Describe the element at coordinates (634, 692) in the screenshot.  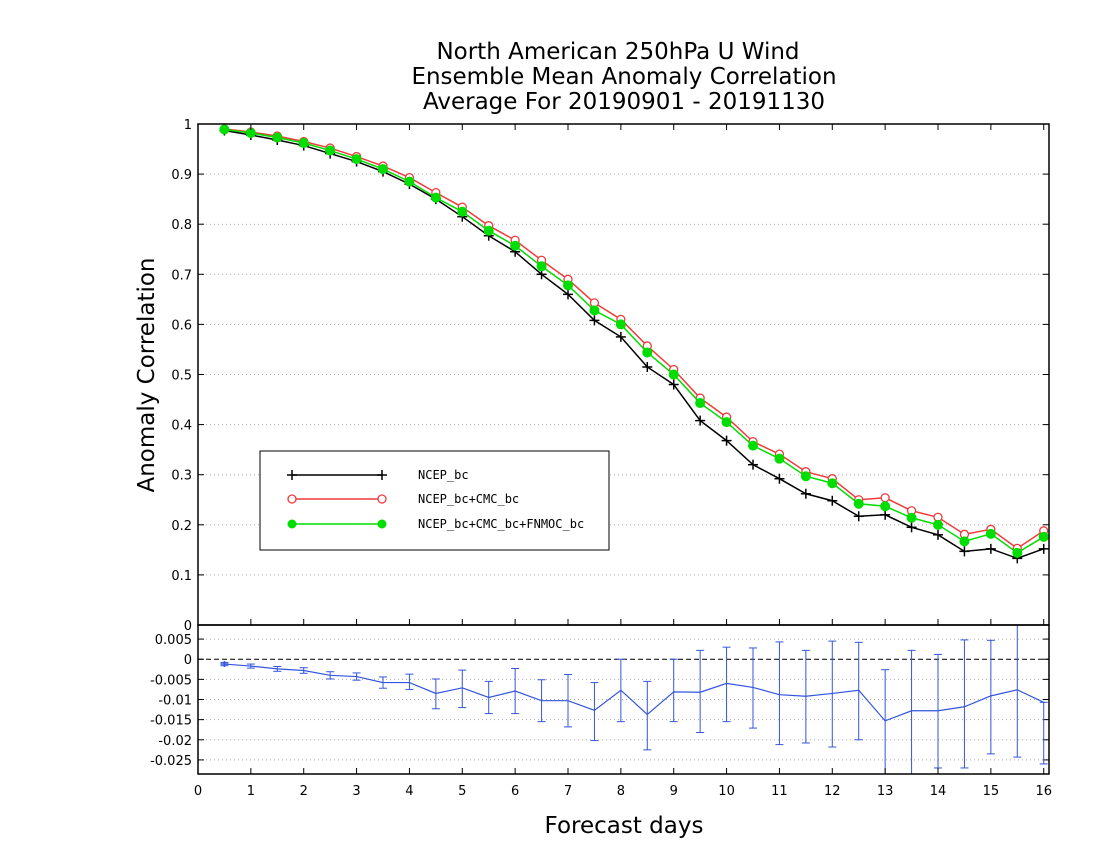
I see `difference-line` at that location.